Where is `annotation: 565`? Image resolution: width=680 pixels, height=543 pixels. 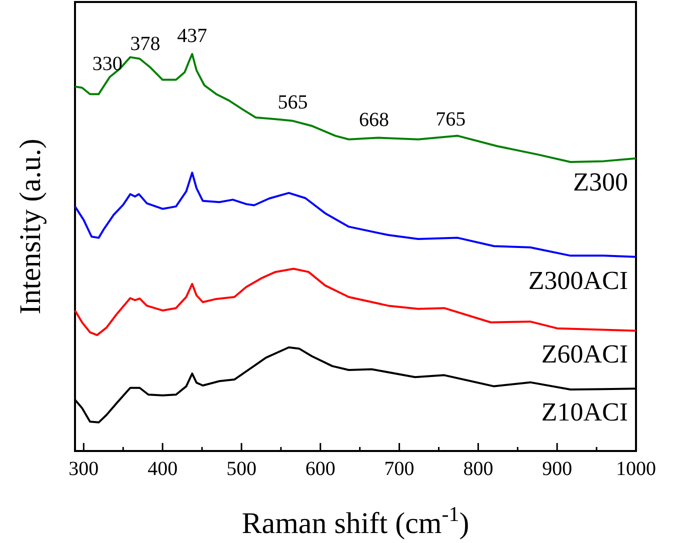
annotation: 565 is located at coordinates (293, 103).